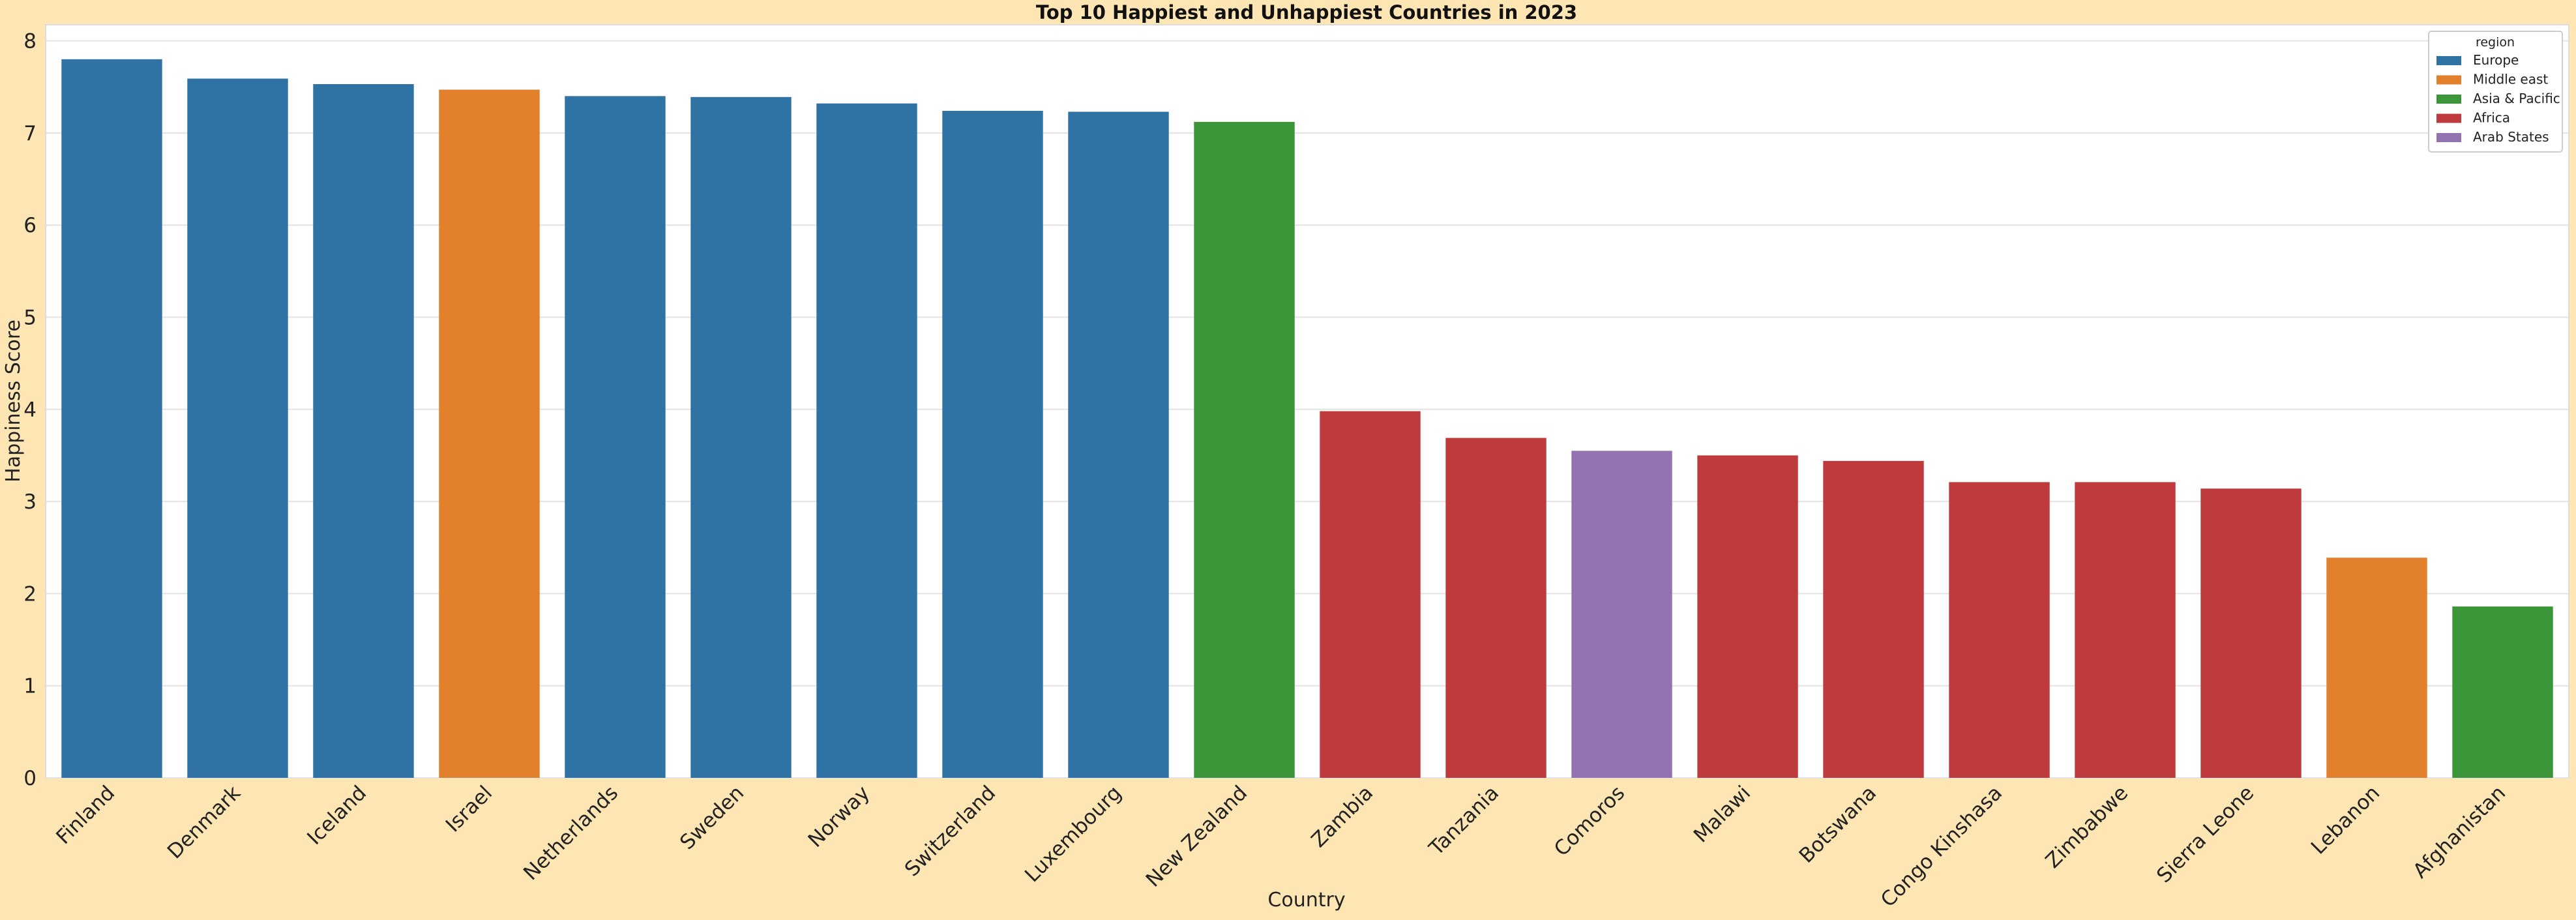 This screenshot has width=2576, height=920. What do you see at coordinates (2495, 43) in the screenshot?
I see `legend-title: region` at bounding box center [2495, 43].